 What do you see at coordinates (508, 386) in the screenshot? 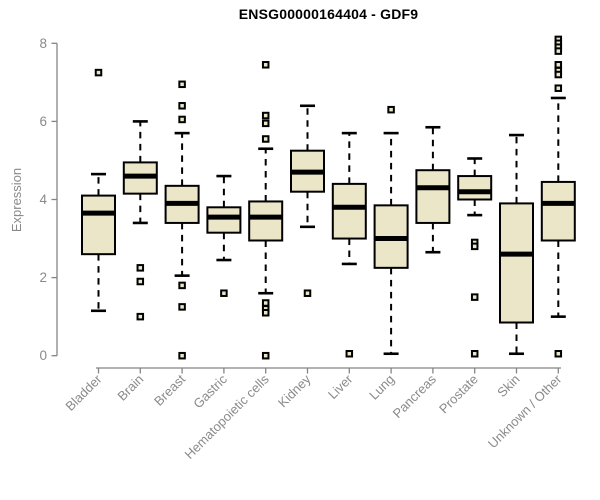
I see `x-category-label: Skin` at bounding box center [508, 386].